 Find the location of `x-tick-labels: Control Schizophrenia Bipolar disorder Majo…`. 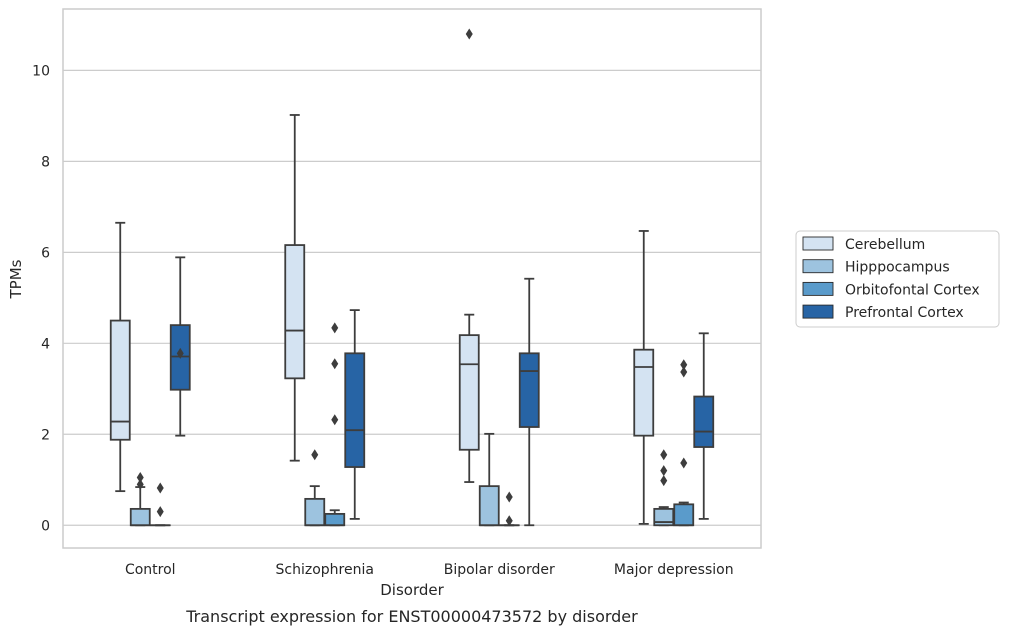

x-tick-labels: Control Schizophrenia Bipolar disorder Majo… is located at coordinates (429, 570).